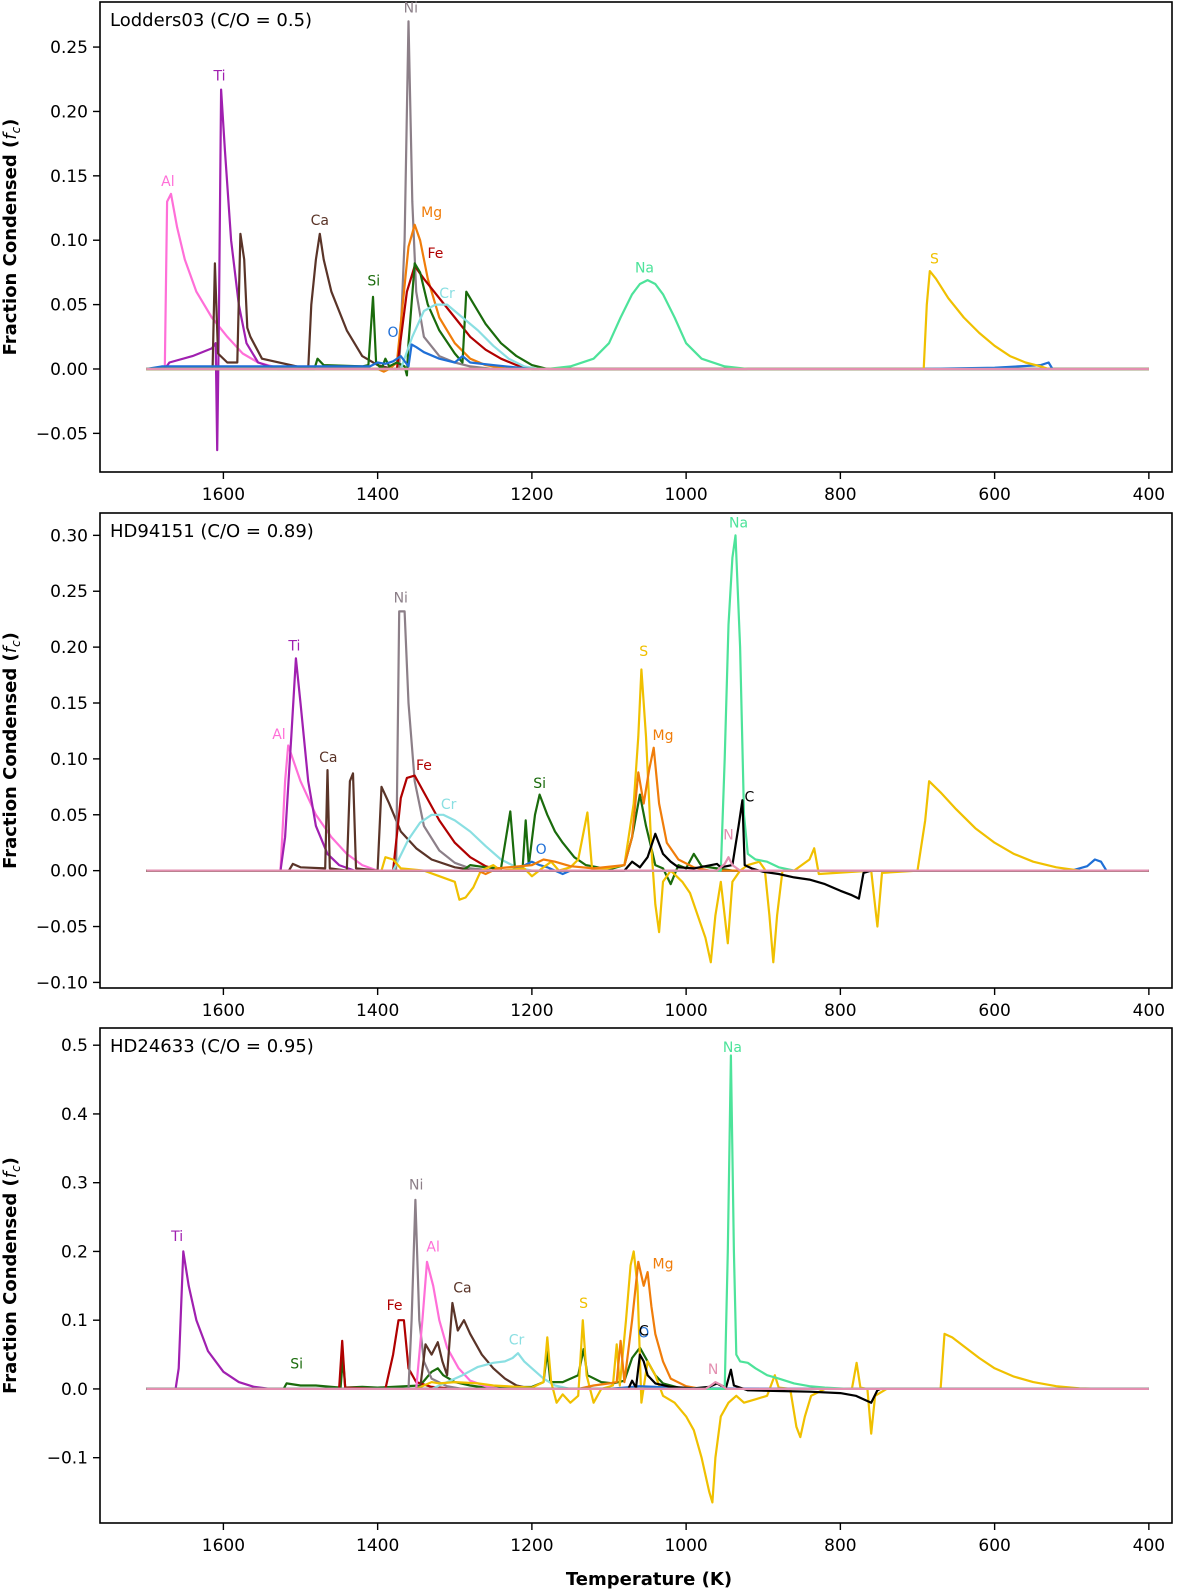  I want to click on series-line-cr, so click(647, 337).